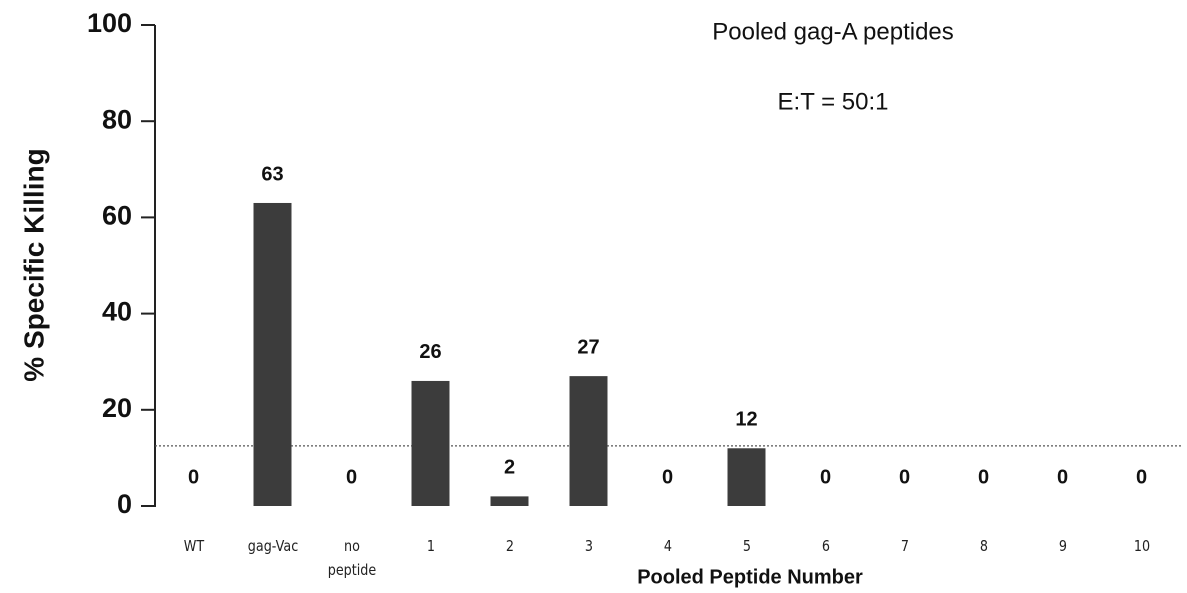 This screenshot has width=1187, height=593. I want to click on value-label: 12, so click(746, 420).